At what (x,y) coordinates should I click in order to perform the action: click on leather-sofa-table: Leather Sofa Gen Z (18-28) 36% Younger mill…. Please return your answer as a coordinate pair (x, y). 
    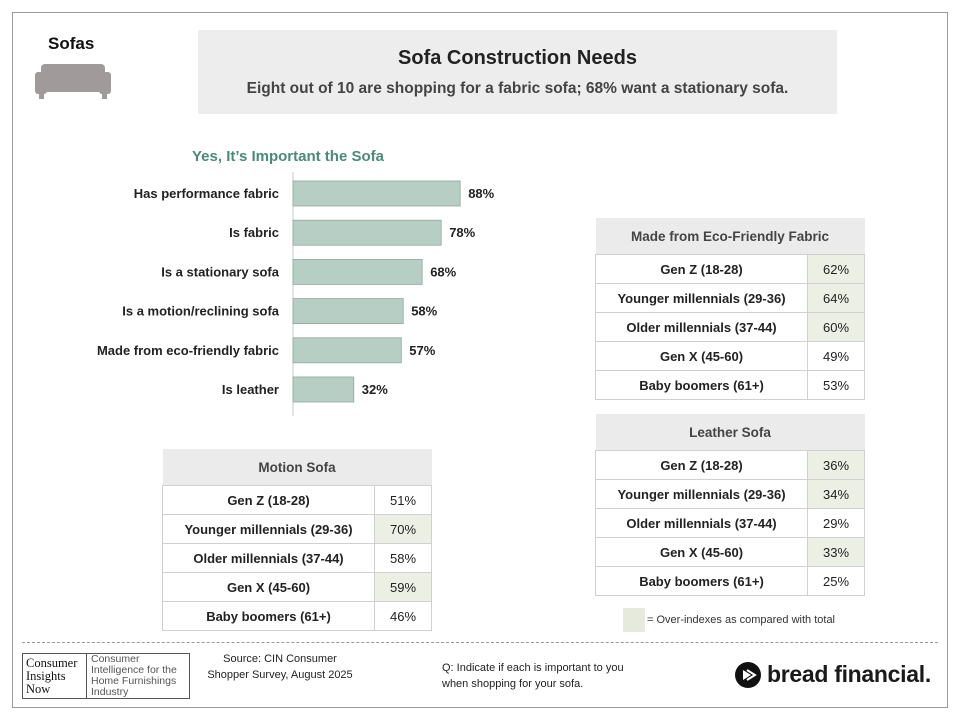
    Looking at the image, I should click on (730, 505).